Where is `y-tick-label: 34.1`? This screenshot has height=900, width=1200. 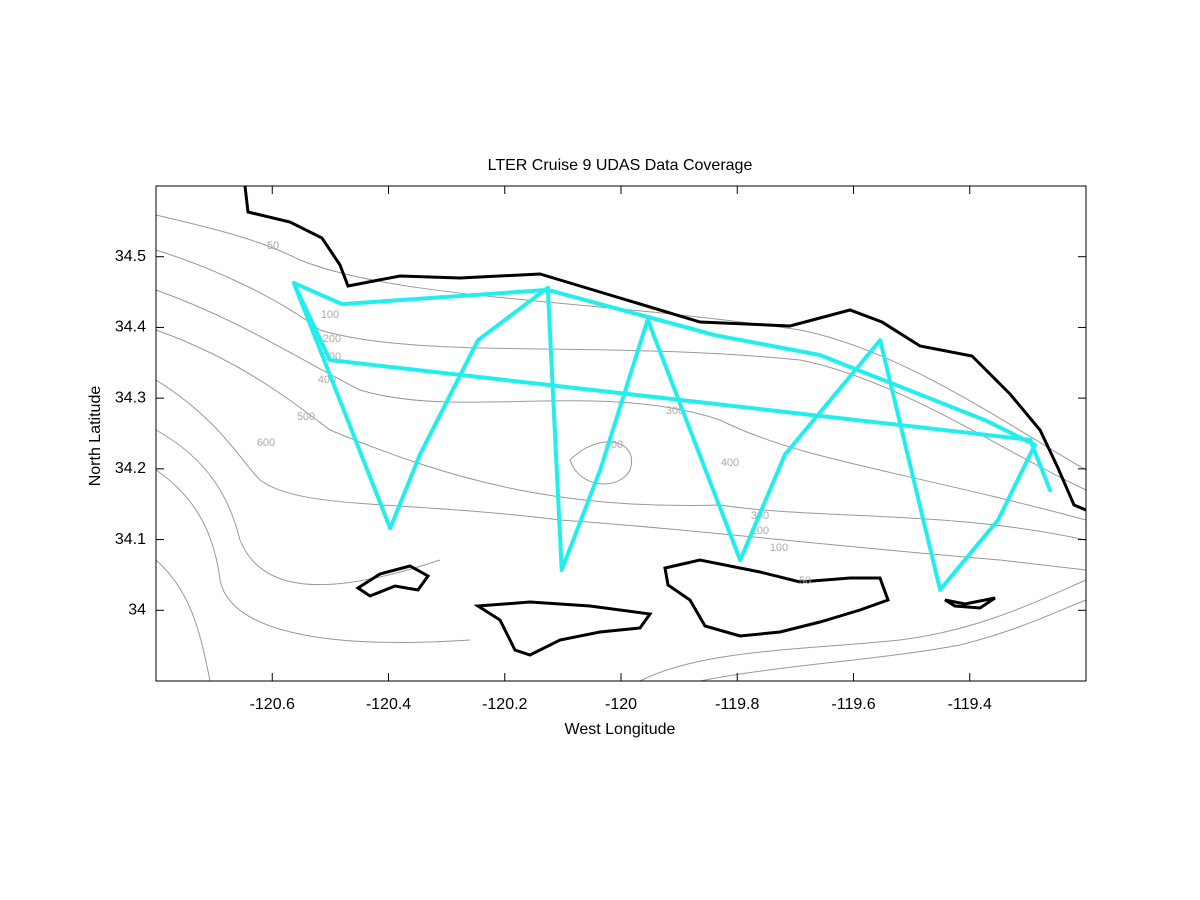 y-tick-label: 34.1 is located at coordinates (130, 539).